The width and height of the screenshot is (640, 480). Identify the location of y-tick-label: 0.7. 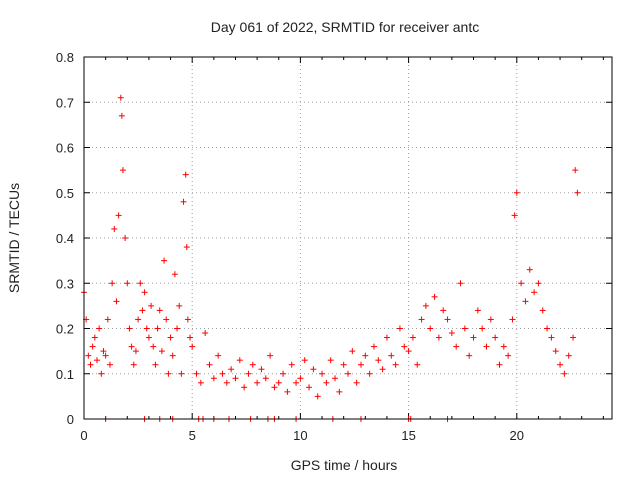
(65, 102).